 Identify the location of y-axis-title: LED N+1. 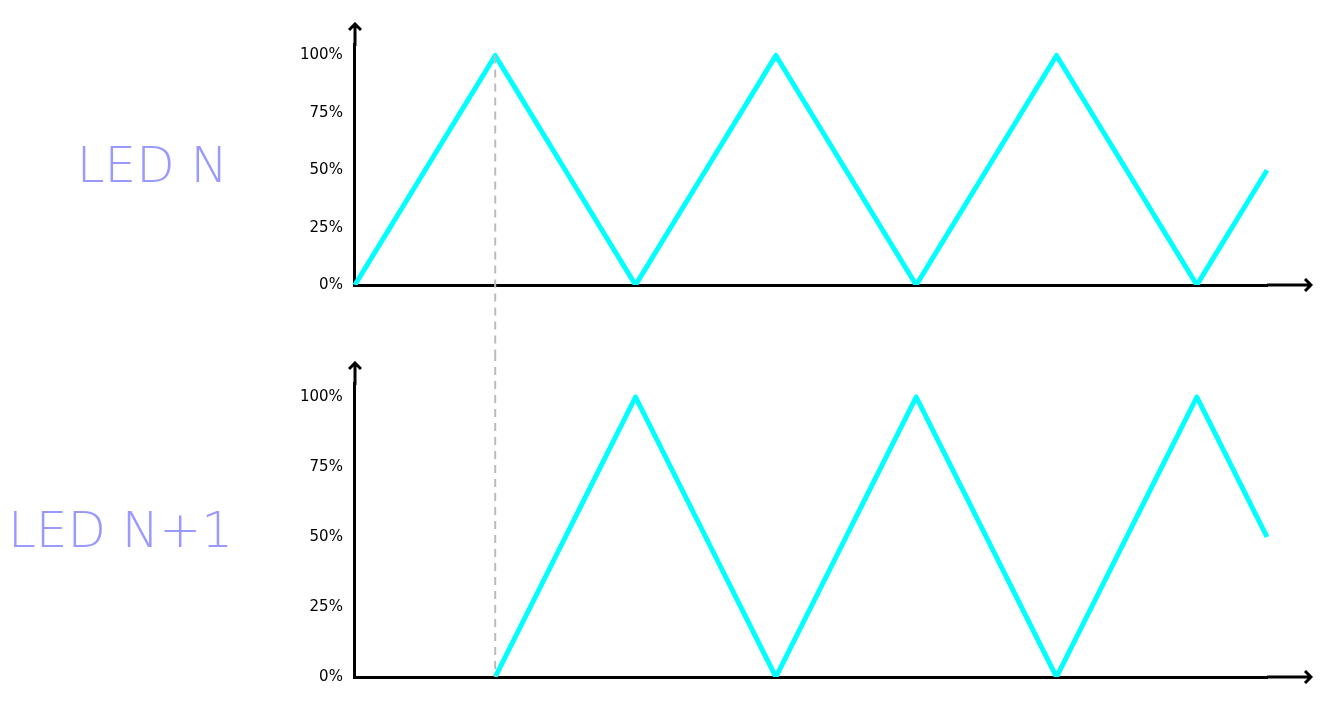
(120, 530).